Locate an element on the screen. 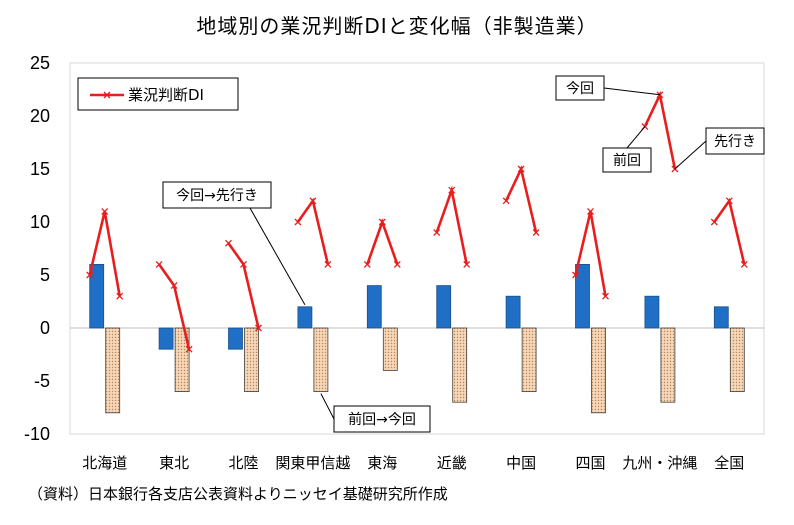 The image size is (794, 525). callout-label: 前回→今回 is located at coordinates (382, 419).